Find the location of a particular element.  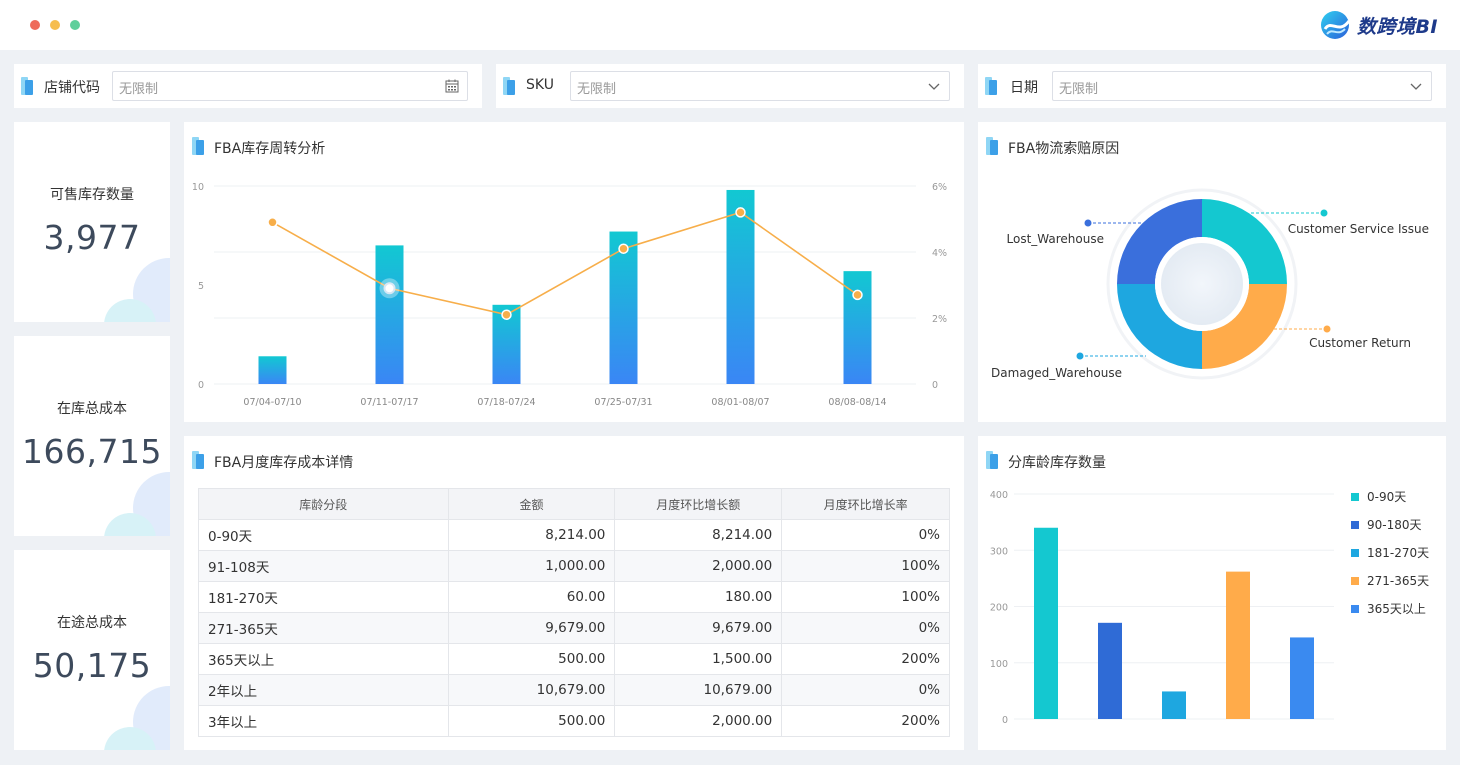

card-title: FBA月度库存成本详情 is located at coordinates (284, 463).